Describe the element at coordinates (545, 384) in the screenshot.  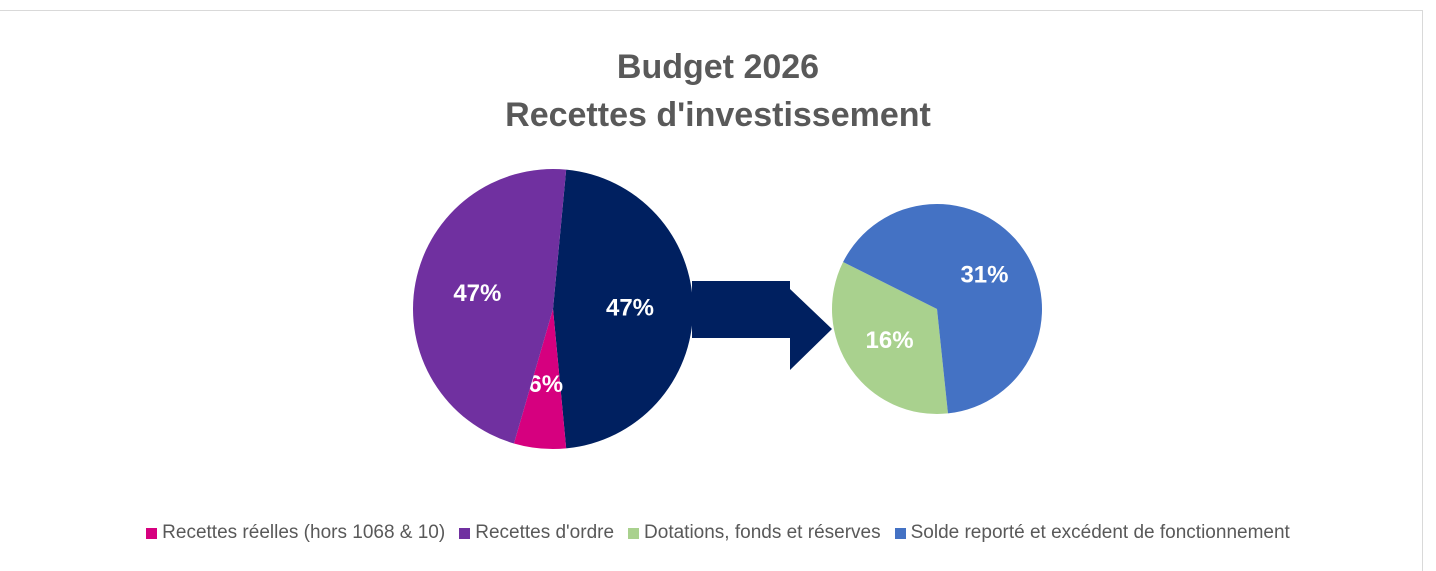
I see `data-label: 6%` at that location.